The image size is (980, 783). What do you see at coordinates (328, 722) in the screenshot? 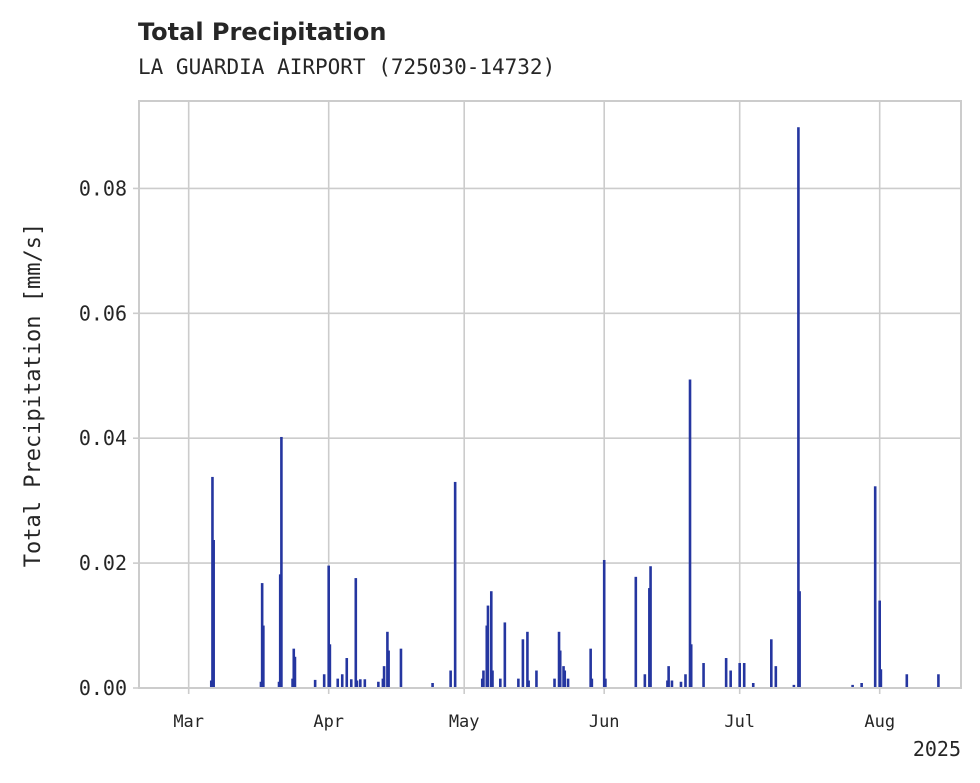
I see `x-tick-label: Apr` at bounding box center [328, 722].